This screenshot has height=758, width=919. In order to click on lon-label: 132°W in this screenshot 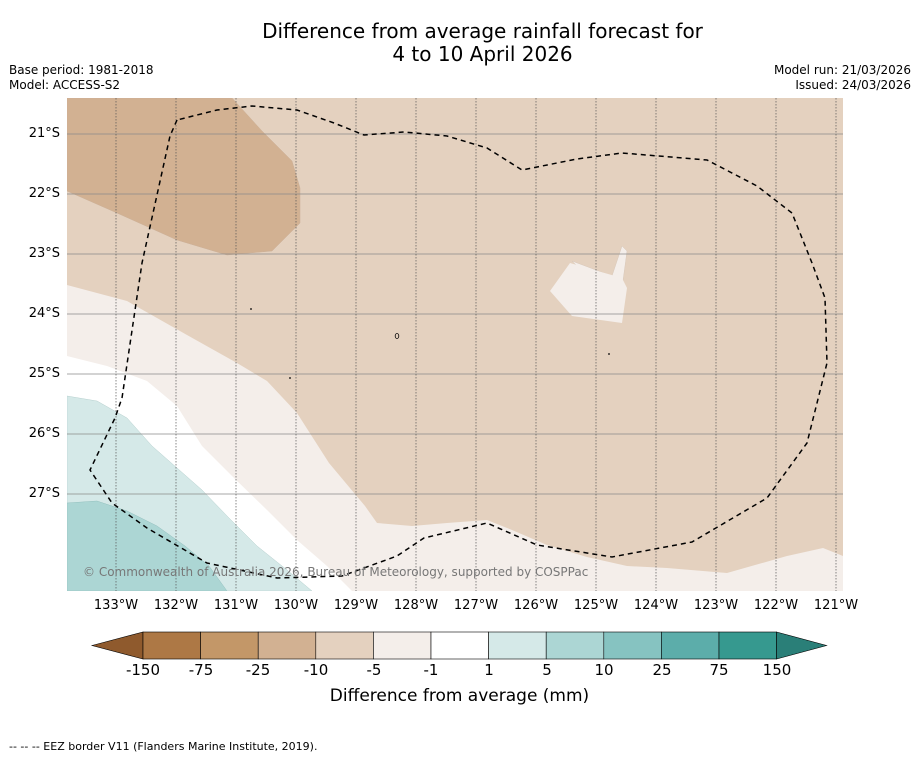, I will do `click(176, 605)`.